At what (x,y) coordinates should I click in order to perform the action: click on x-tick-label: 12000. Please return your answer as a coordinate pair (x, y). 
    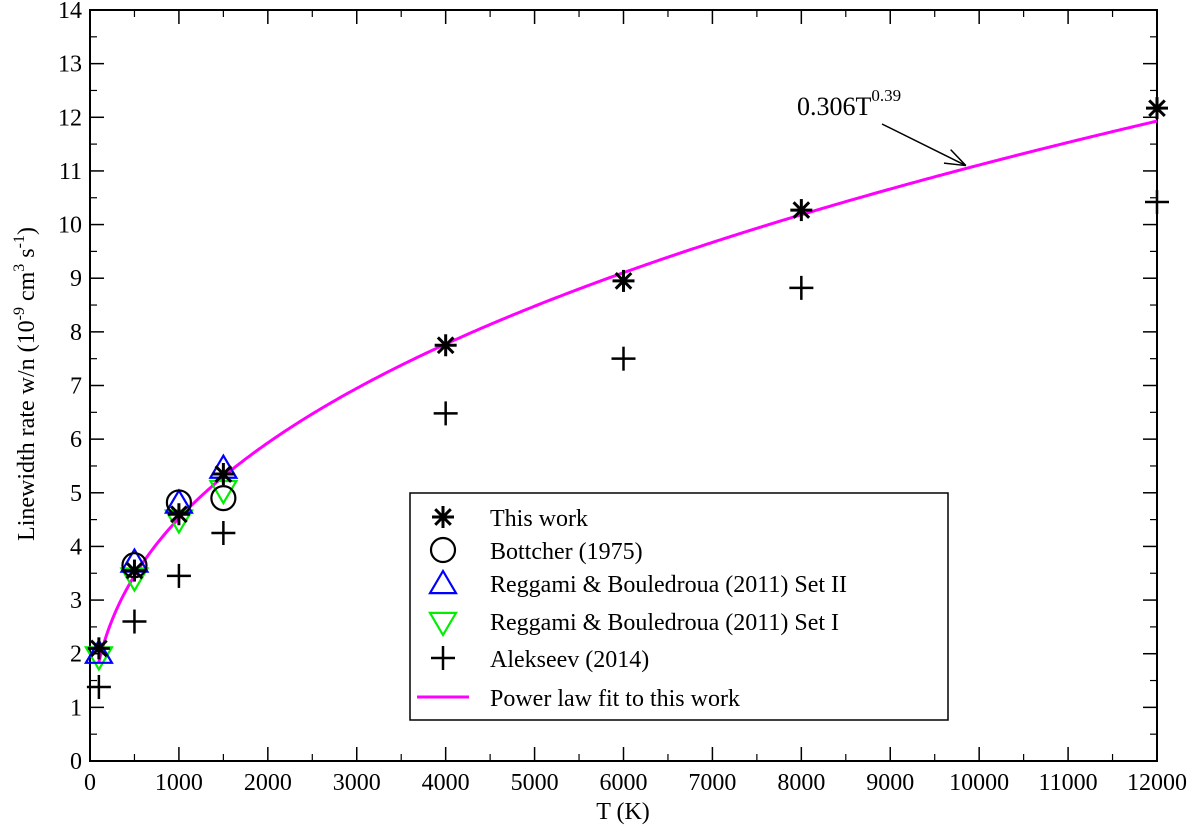
    Looking at the image, I should click on (1157, 783).